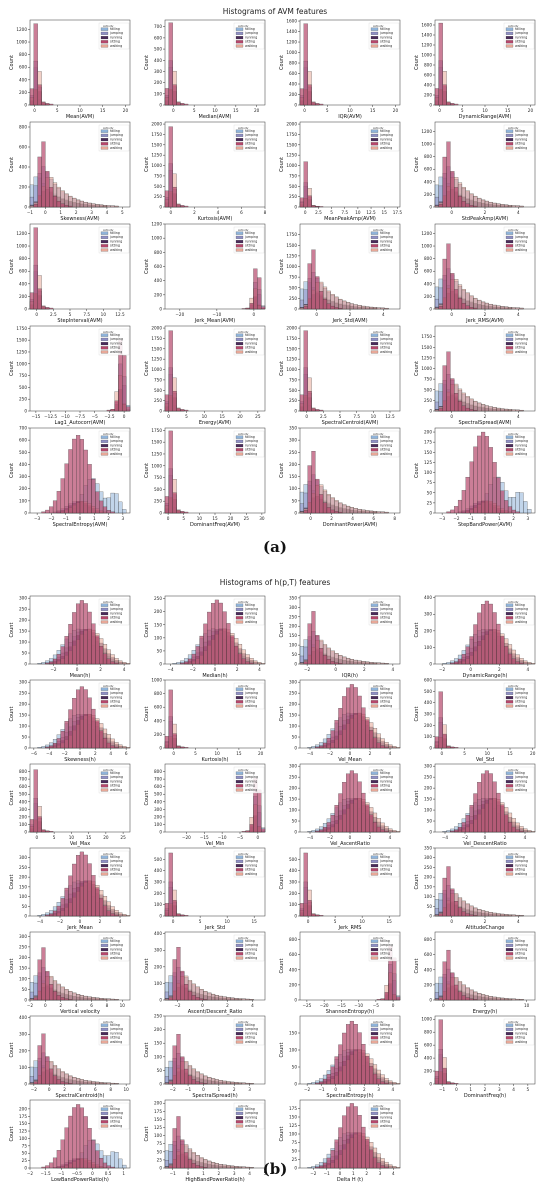 This screenshot has height=1188, width=550. Describe the element at coordinates (295, 411) in the screenshot. I see `y-tick-label: 0` at that location.